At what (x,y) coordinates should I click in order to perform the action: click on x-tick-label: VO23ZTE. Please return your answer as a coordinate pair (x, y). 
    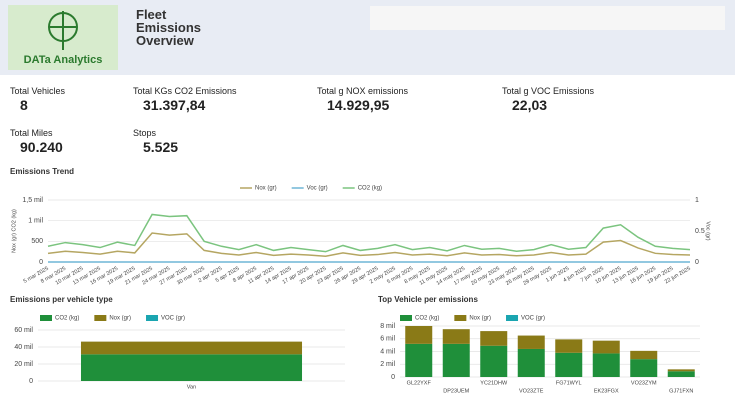
    Looking at the image, I should click on (531, 391).